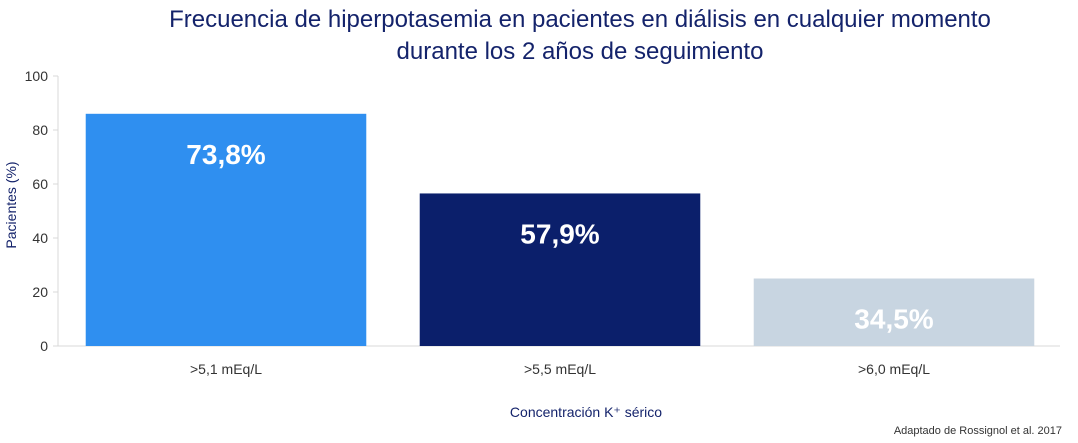  What do you see at coordinates (40, 238) in the screenshot?
I see `y-tick-label: 40` at bounding box center [40, 238].